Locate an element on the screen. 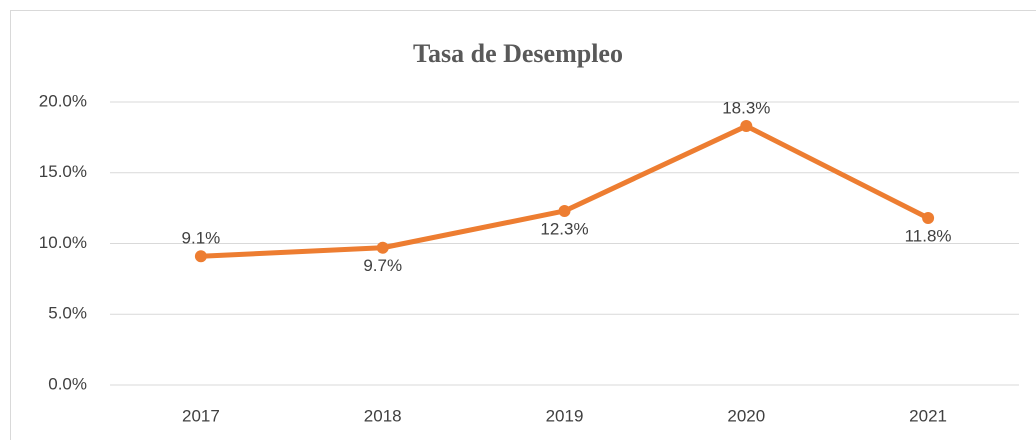  chart-title: Tasa de Desempleo is located at coordinates (518, 53).